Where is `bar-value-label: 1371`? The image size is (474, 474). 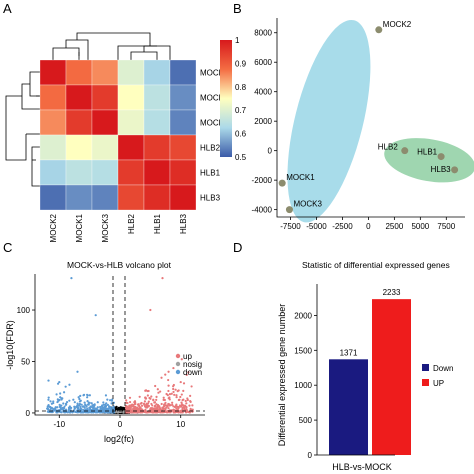 bar-value-label: 1371 is located at coordinates (349, 352).